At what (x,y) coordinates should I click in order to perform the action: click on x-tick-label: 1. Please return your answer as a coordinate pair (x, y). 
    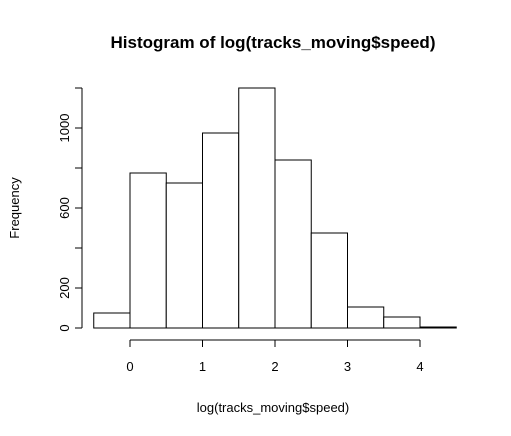
    Looking at the image, I should click on (202, 366).